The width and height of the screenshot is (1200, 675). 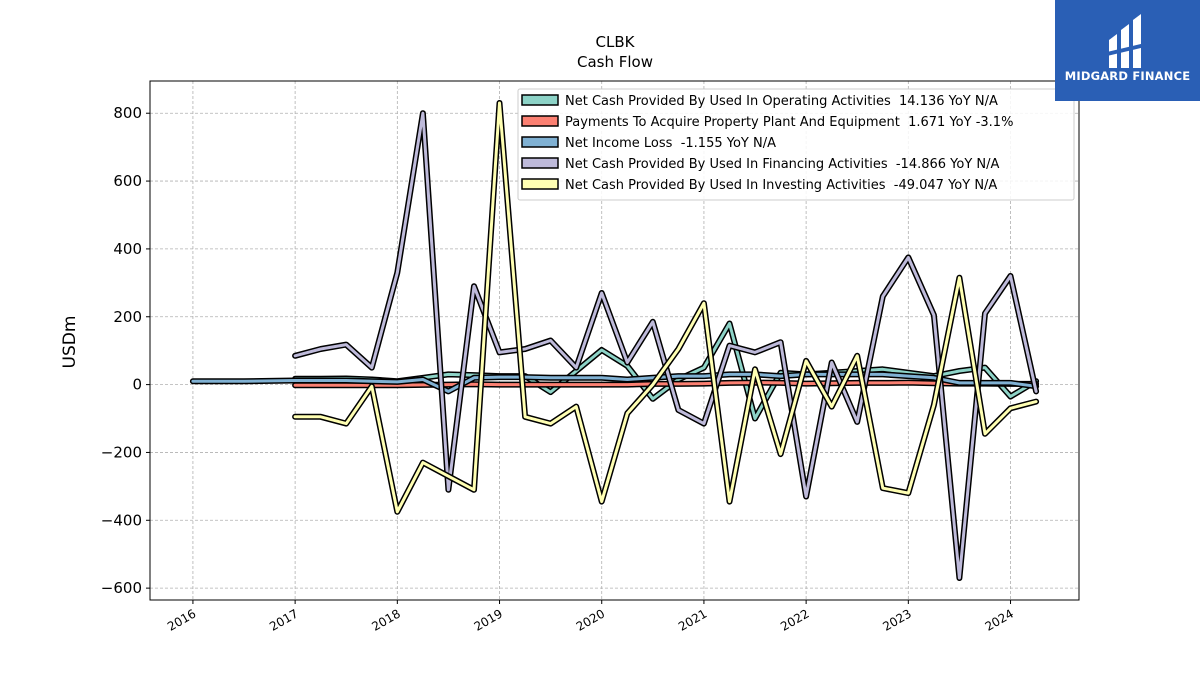 What do you see at coordinates (1128, 41) in the screenshot?
I see `midgard-logo-icon` at bounding box center [1128, 41].